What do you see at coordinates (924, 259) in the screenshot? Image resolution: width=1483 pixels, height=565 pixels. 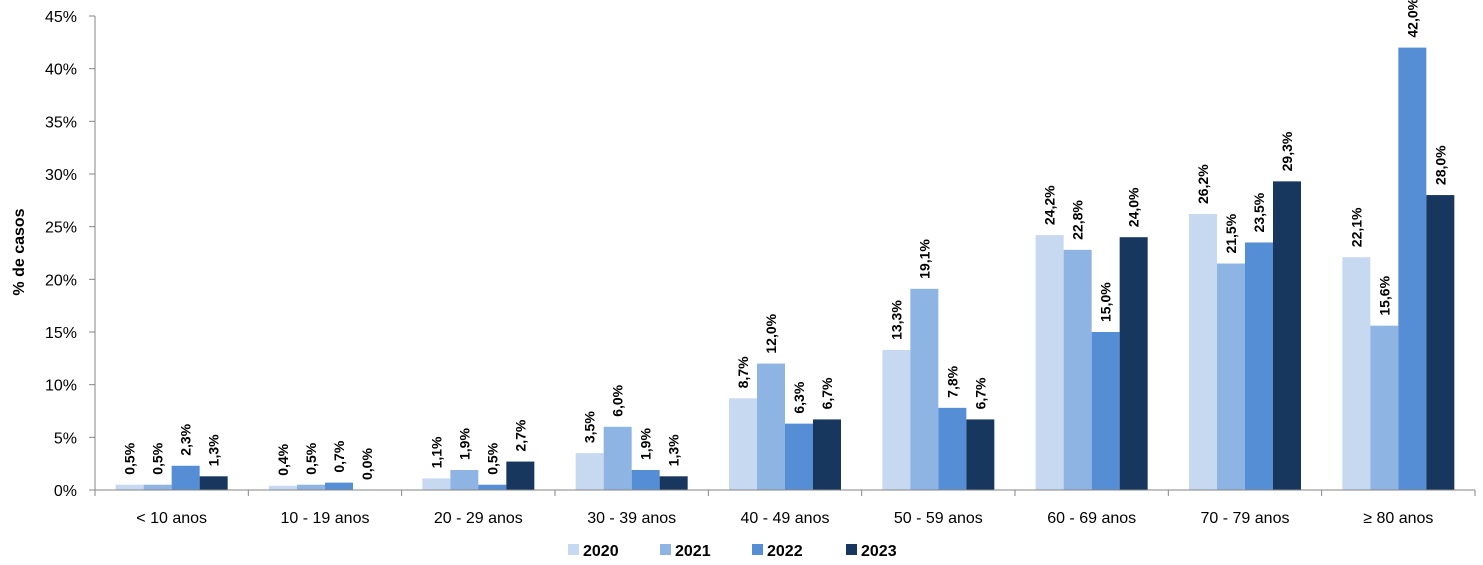 I see `data-label: 19,1%` at bounding box center [924, 259].